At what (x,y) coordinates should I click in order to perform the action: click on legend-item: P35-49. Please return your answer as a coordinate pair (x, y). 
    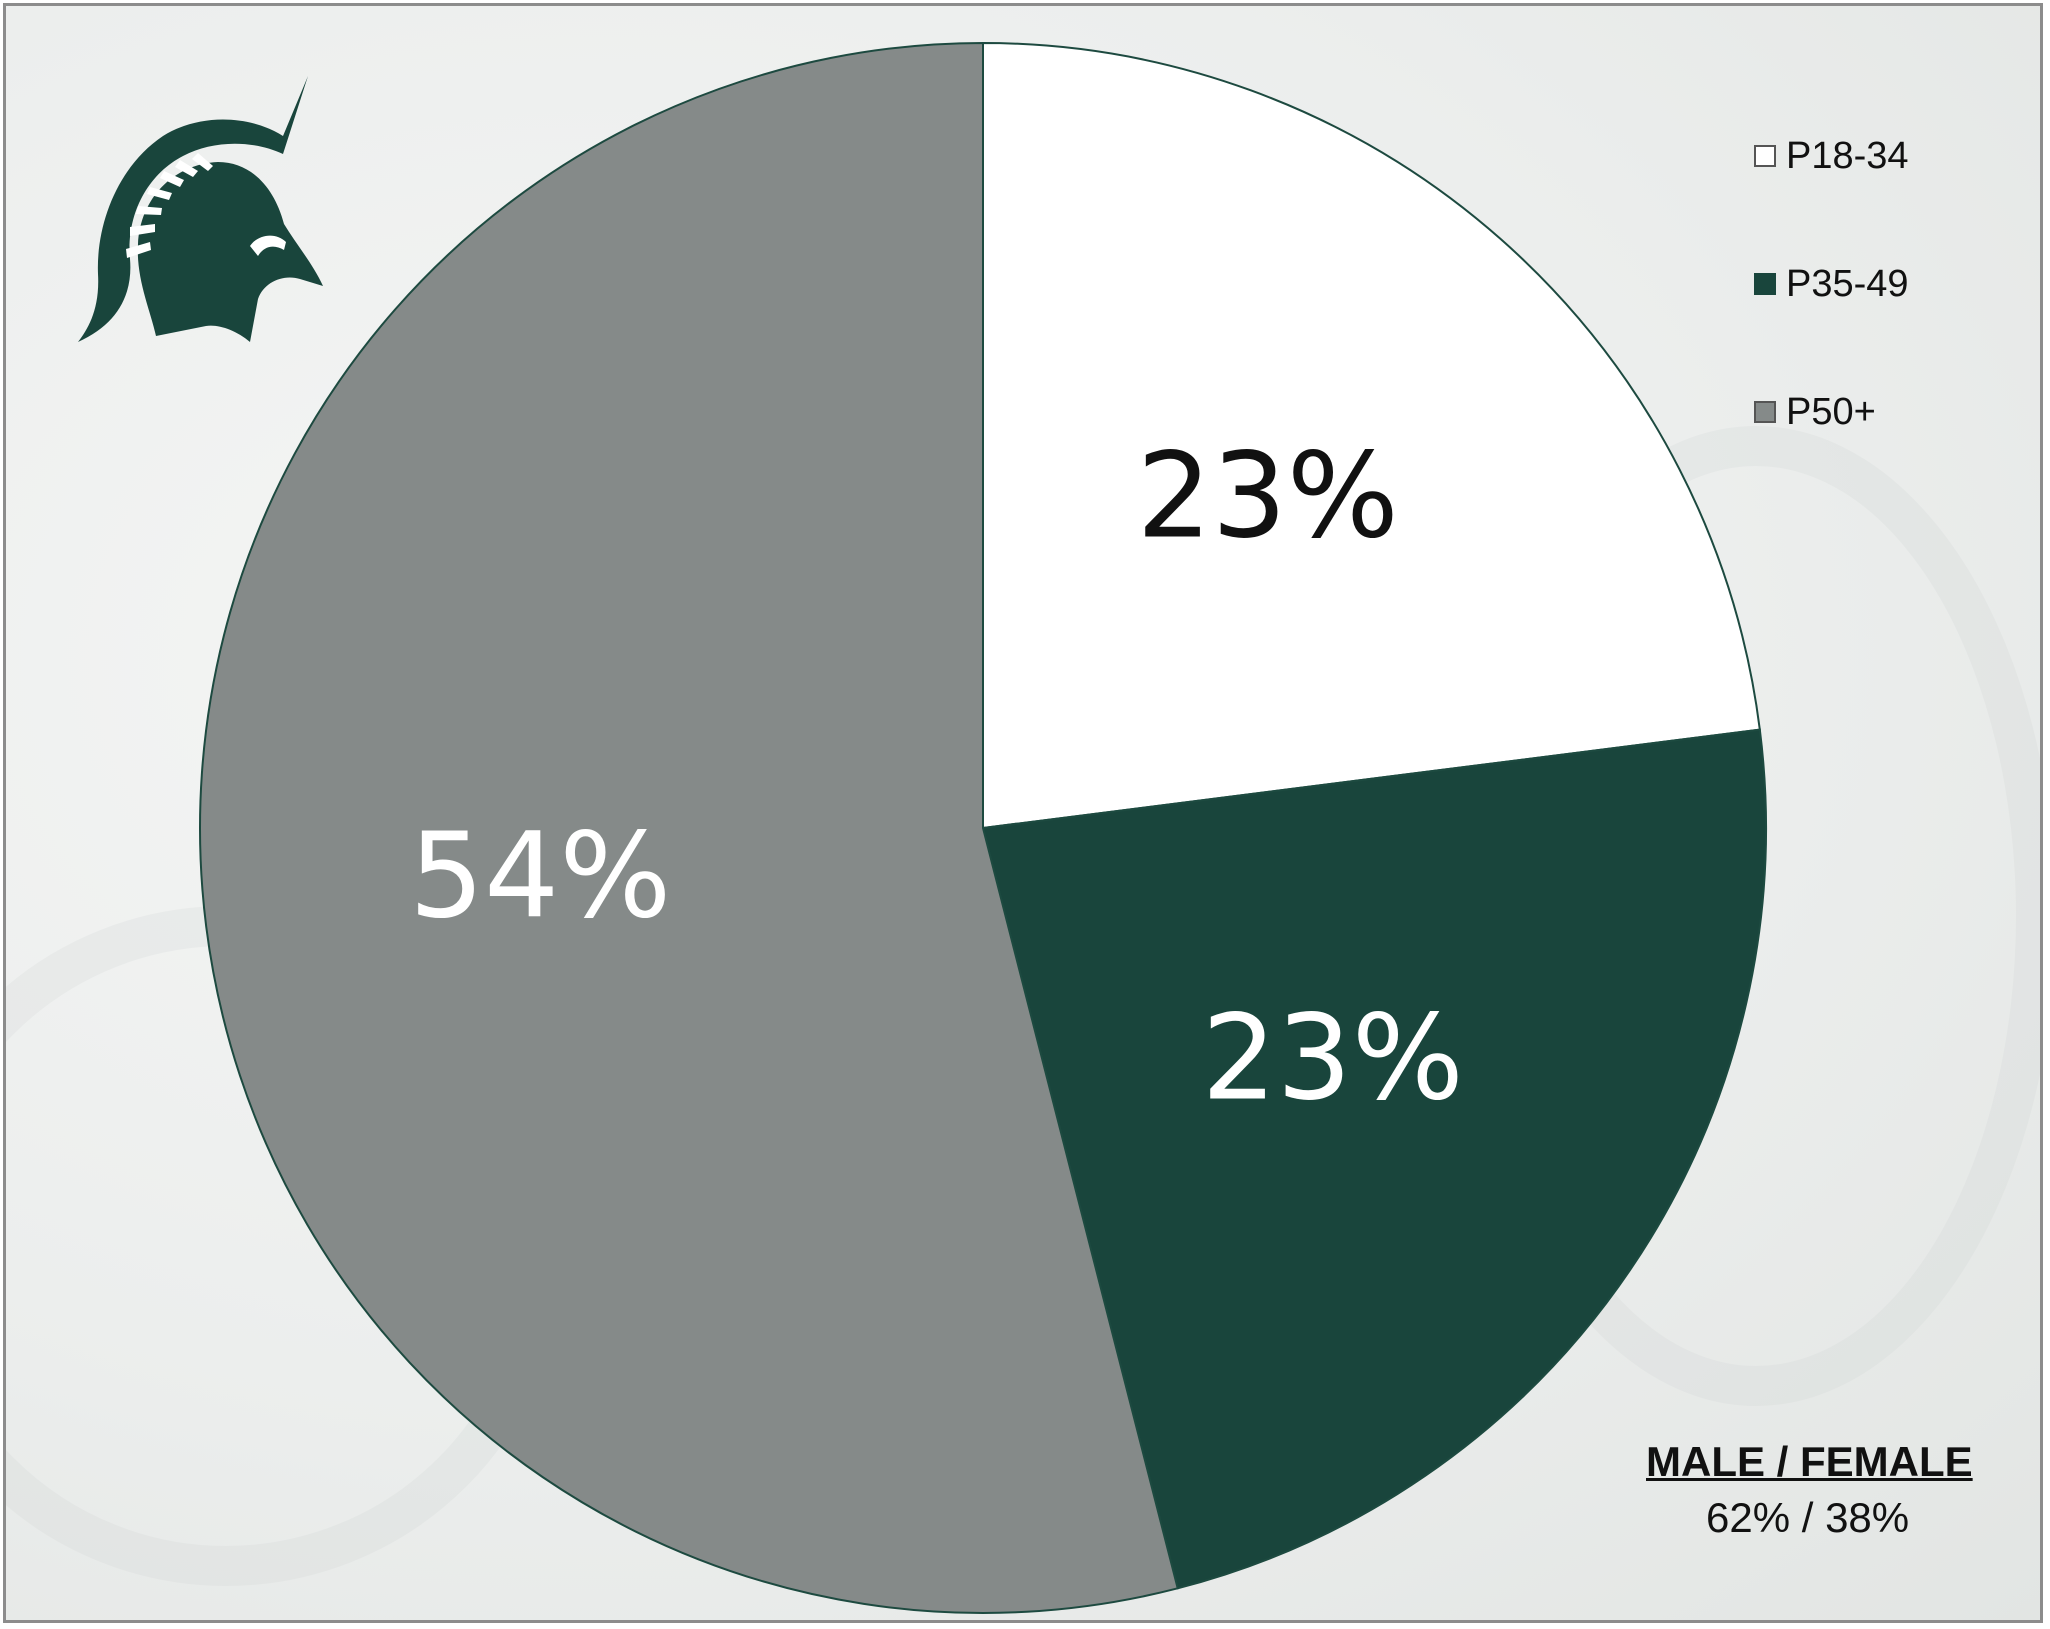
    Looking at the image, I should click on (1831, 284).